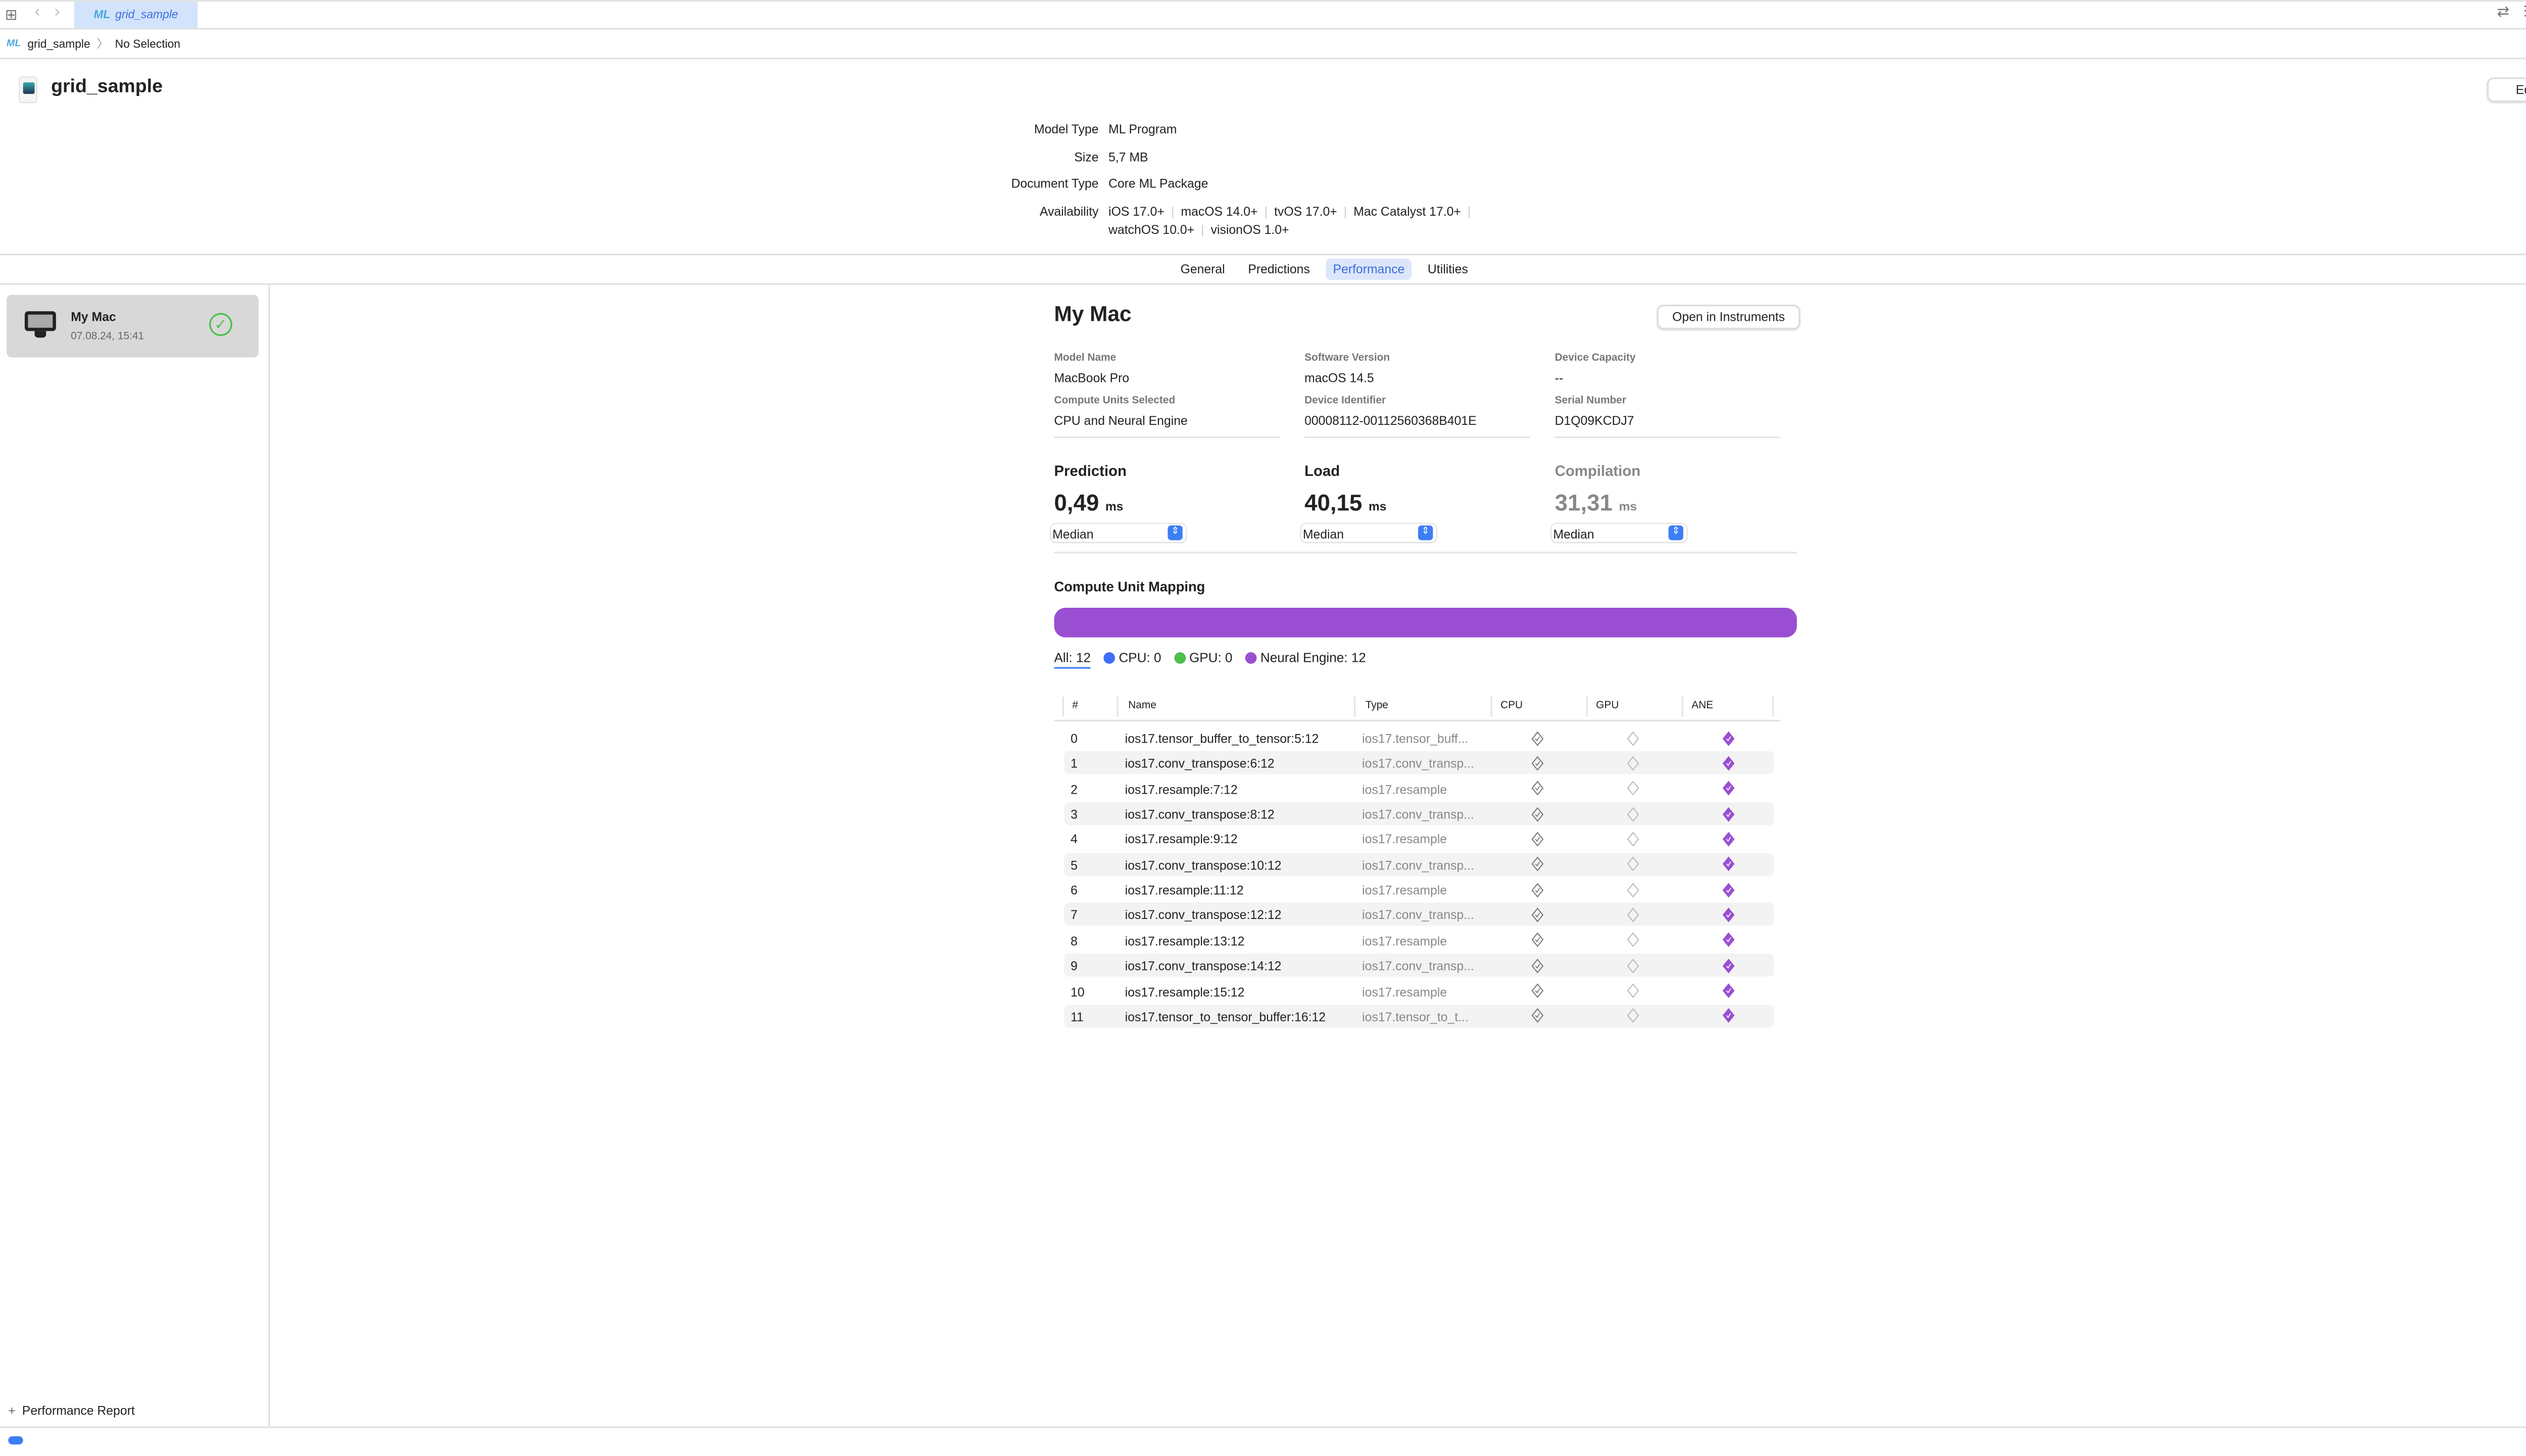 The height and width of the screenshot is (1456, 2526). What do you see at coordinates (1093, 313) in the screenshot?
I see `device-title: My Mac` at bounding box center [1093, 313].